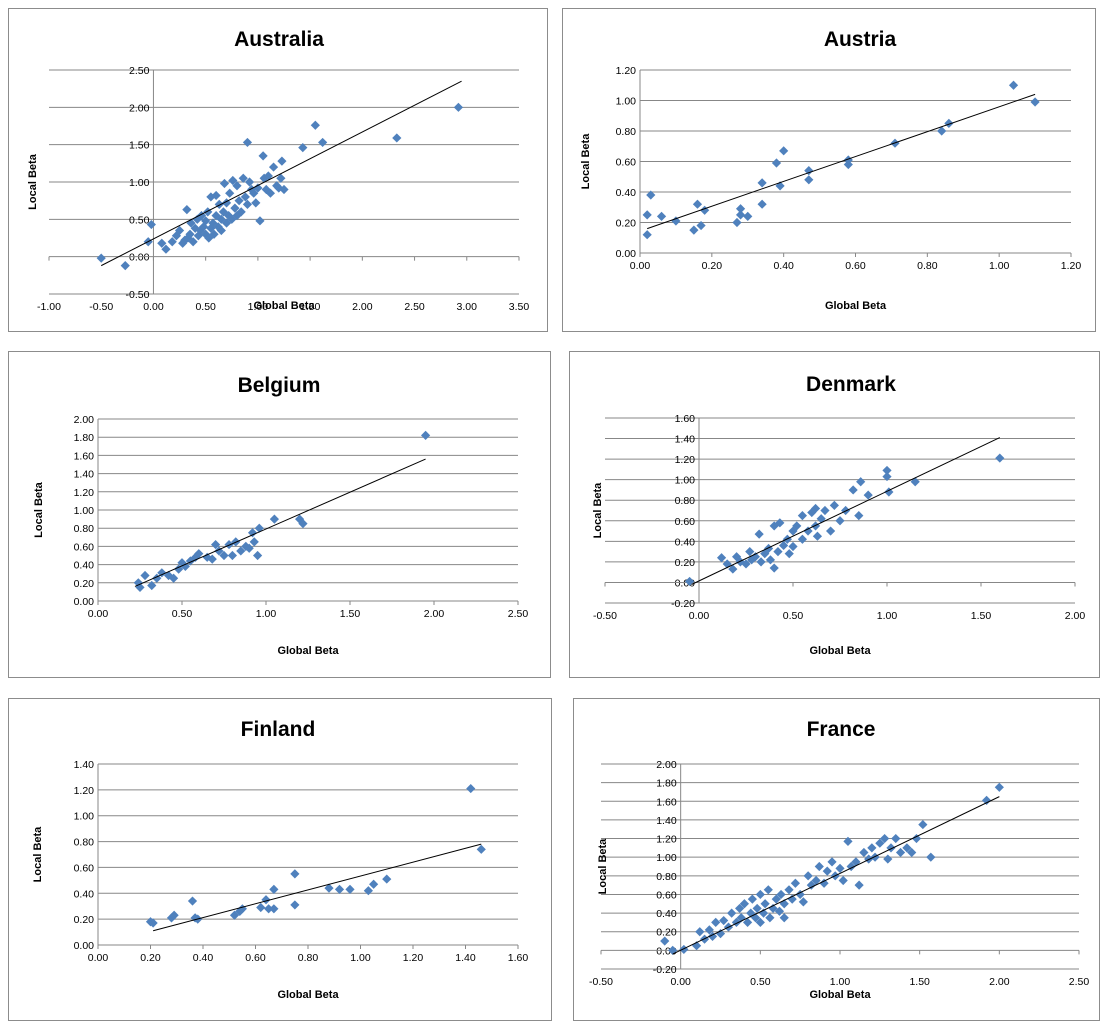 The height and width of the screenshot is (1022, 1100). What do you see at coordinates (685, 501) in the screenshot?
I see `y-tick-label: 0.80` at bounding box center [685, 501].